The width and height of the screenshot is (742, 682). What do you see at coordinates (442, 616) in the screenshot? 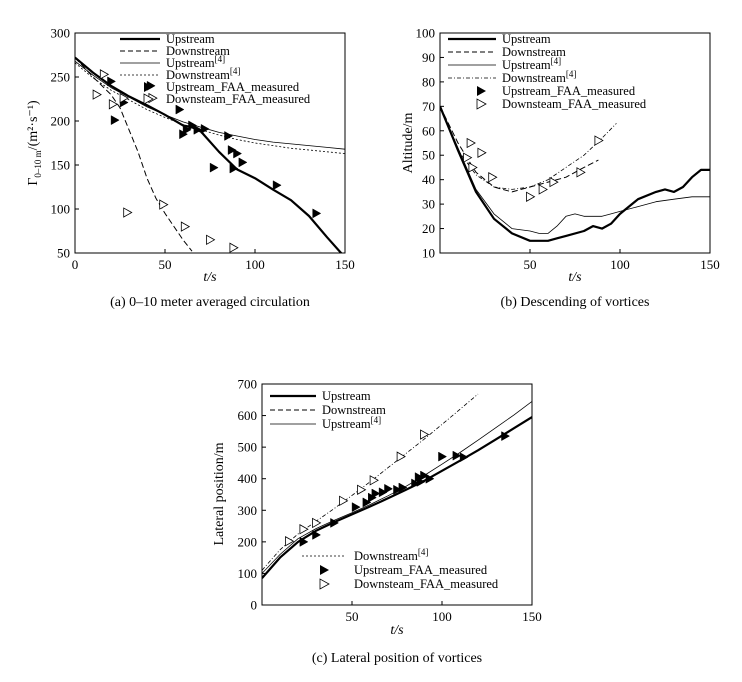
I see `chart-c-xtick-label-1: 100` at bounding box center [442, 616].